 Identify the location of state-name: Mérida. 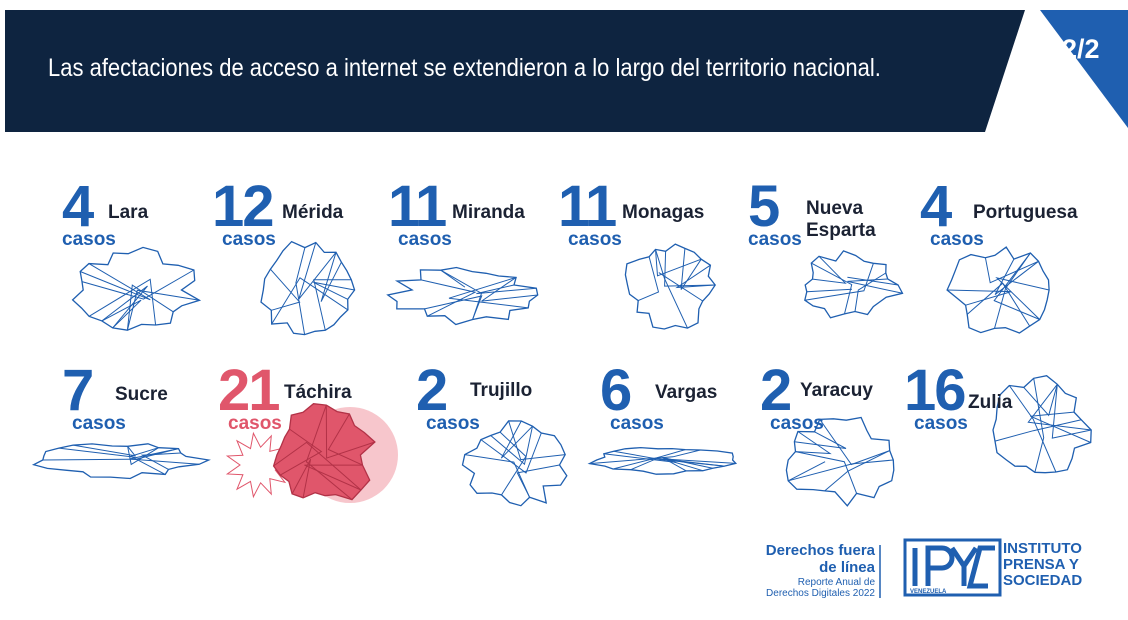
(313, 212).